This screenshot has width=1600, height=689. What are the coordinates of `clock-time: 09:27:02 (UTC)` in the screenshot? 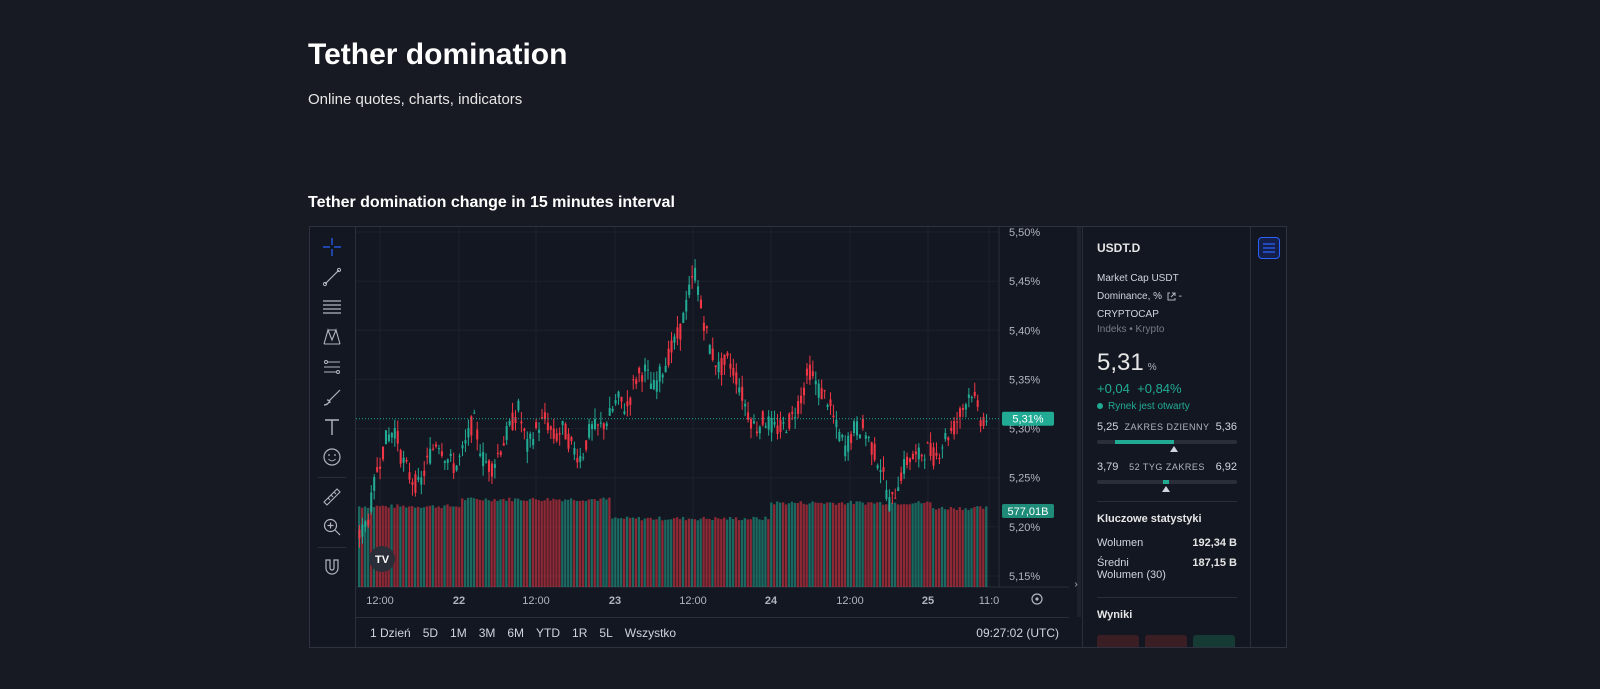 It's located at (1017, 633).